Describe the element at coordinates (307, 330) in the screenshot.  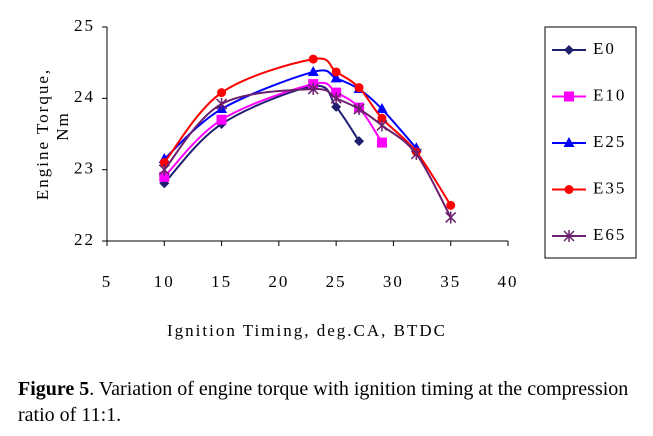
I see `x-axis-label: Ignition Timing, deg.CA, BTDC` at that location.